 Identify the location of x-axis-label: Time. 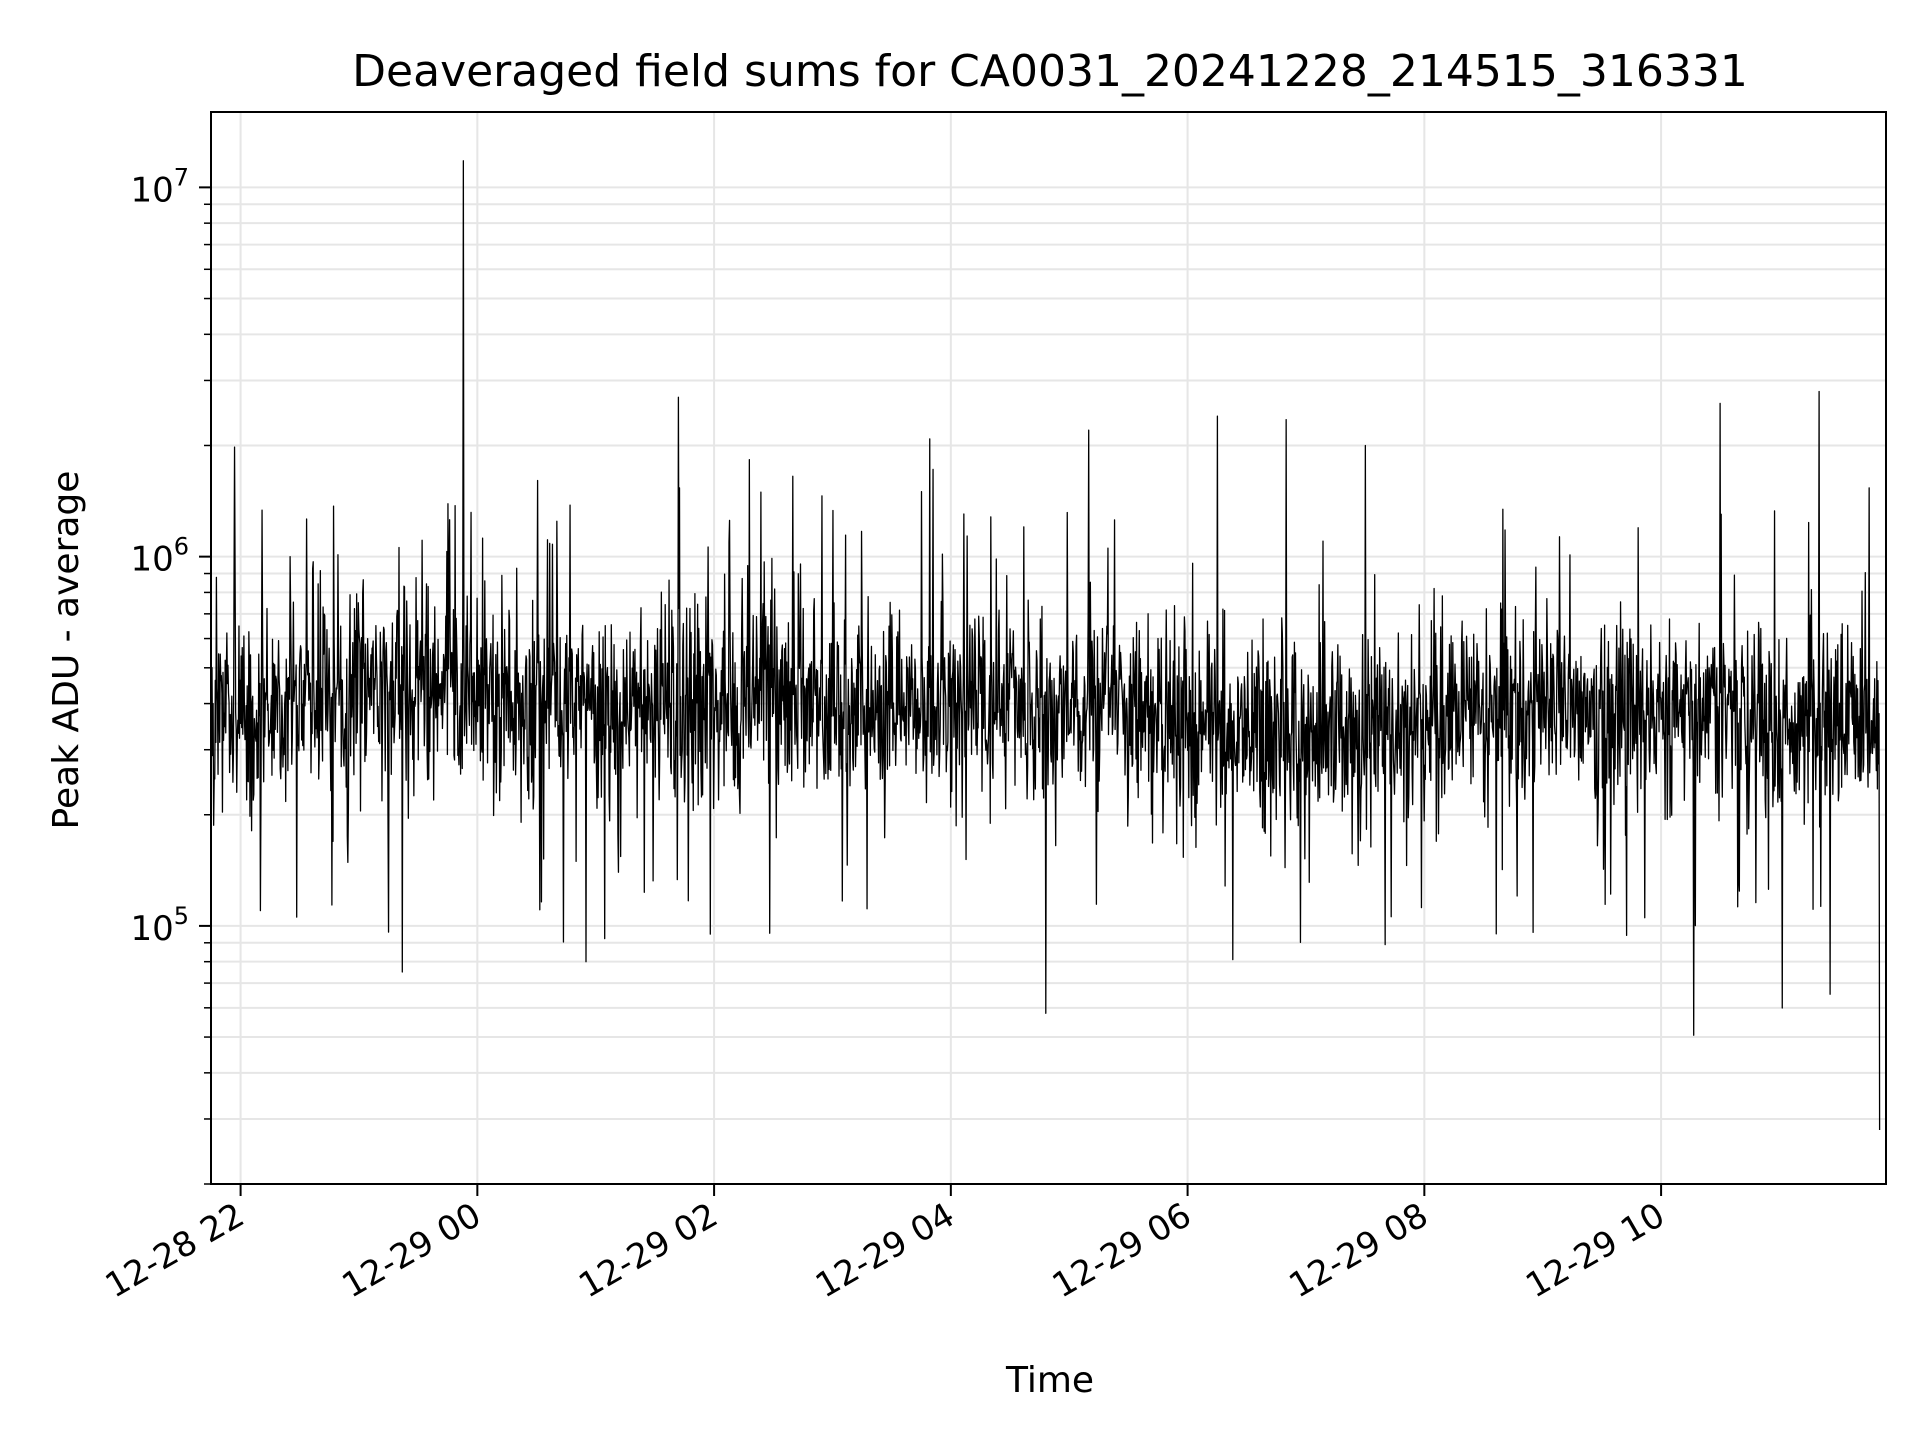
(1049, 1380).